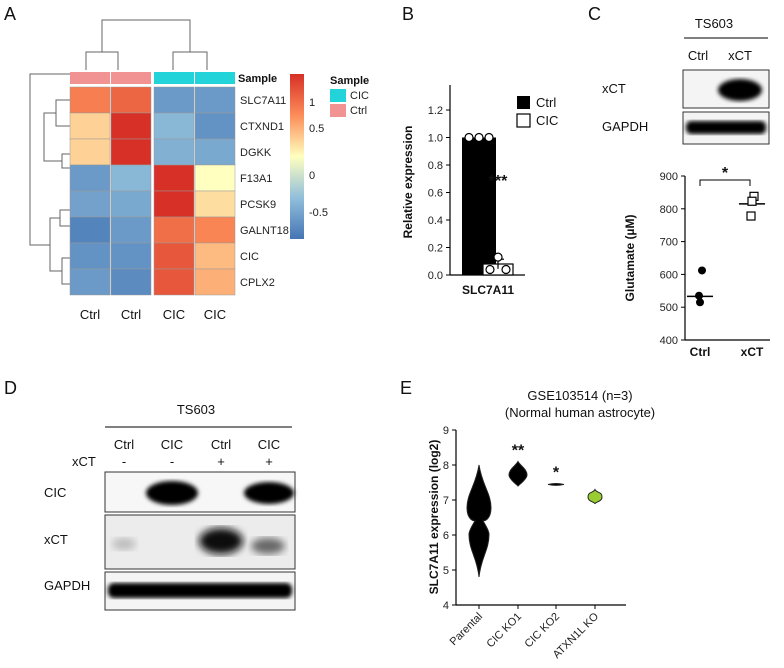  Describe the element at coordinates (614, 88) in the screenshot. I see `western-c-row-xct: xCT` at that location.